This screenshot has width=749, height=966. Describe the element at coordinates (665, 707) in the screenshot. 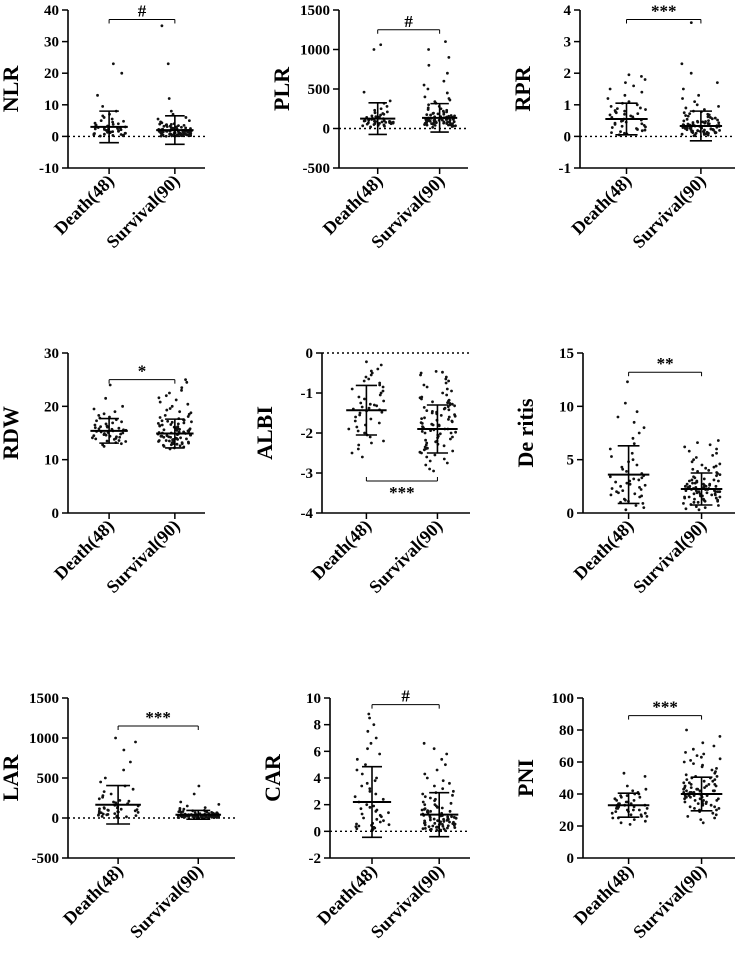

I see `significance-label: ***` at that location.